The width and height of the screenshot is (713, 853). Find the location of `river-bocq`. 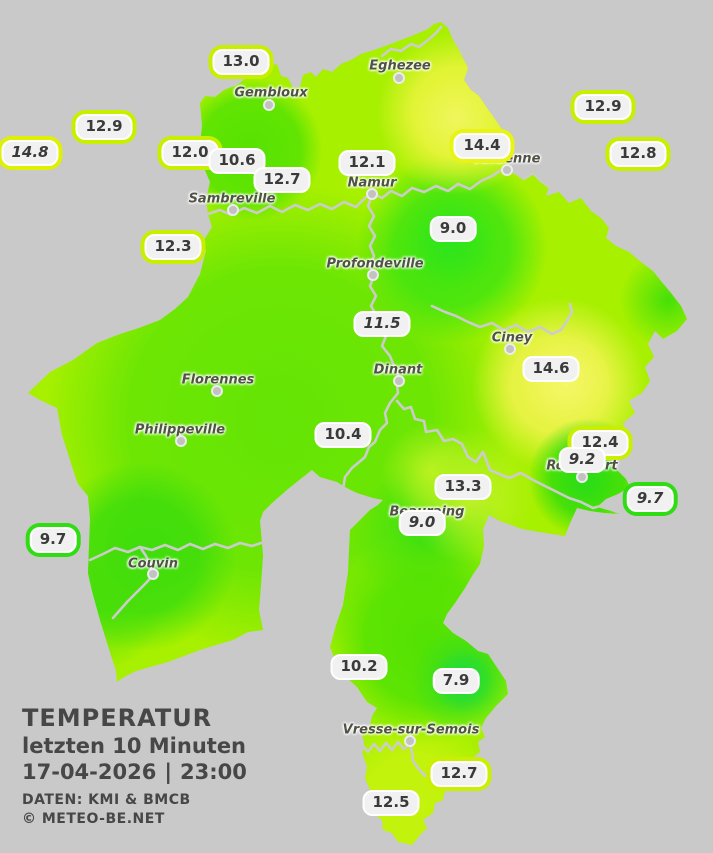

river-bocq is located at coordinates (502, 319).